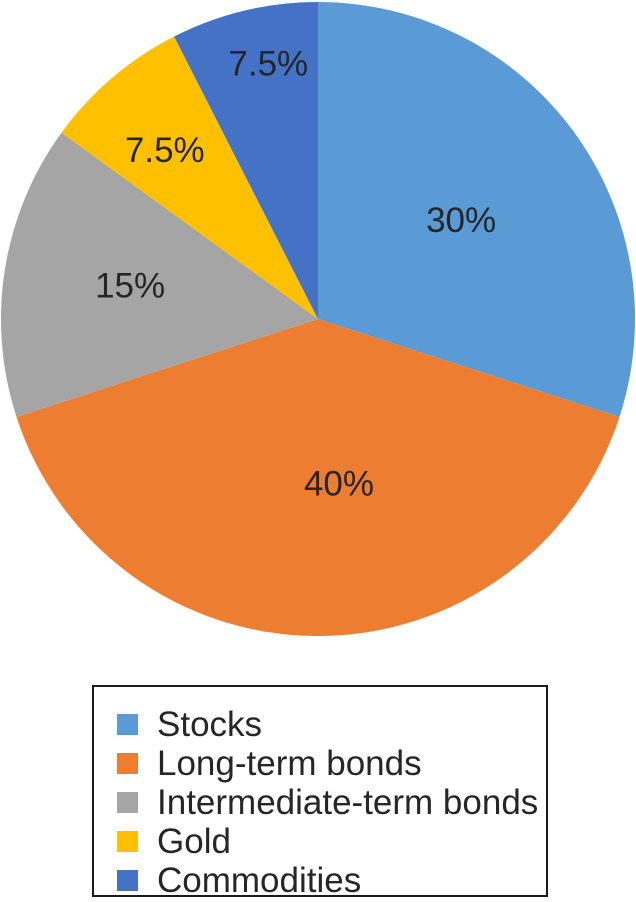 The image size is (636, 902). Describe the element at coordinates (339, 483) in the screenshot. I see `slice-label-long-term-bonds: 40%` at that location.